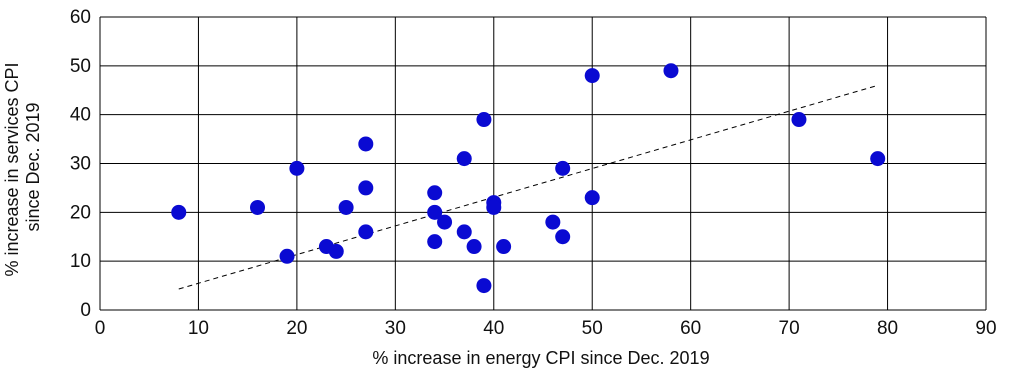 This screenshot has width=1009, height=370. I want to click on y-tick-label: 60, so click(80, 17).